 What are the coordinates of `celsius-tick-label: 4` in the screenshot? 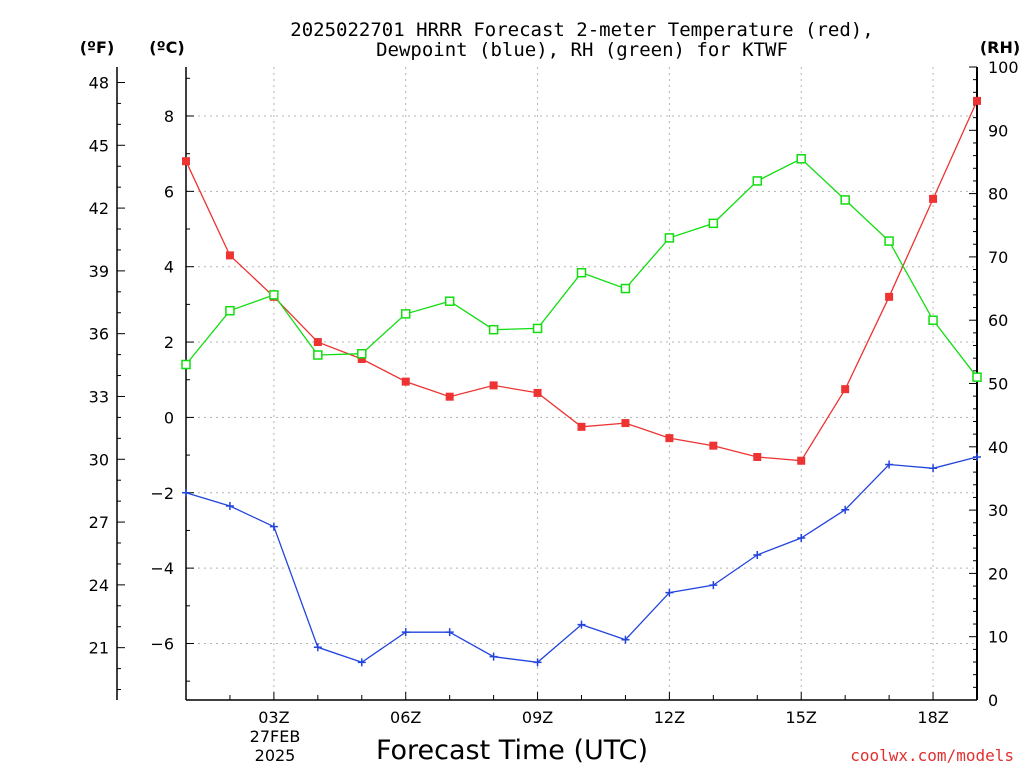 It's located at (169, 267).